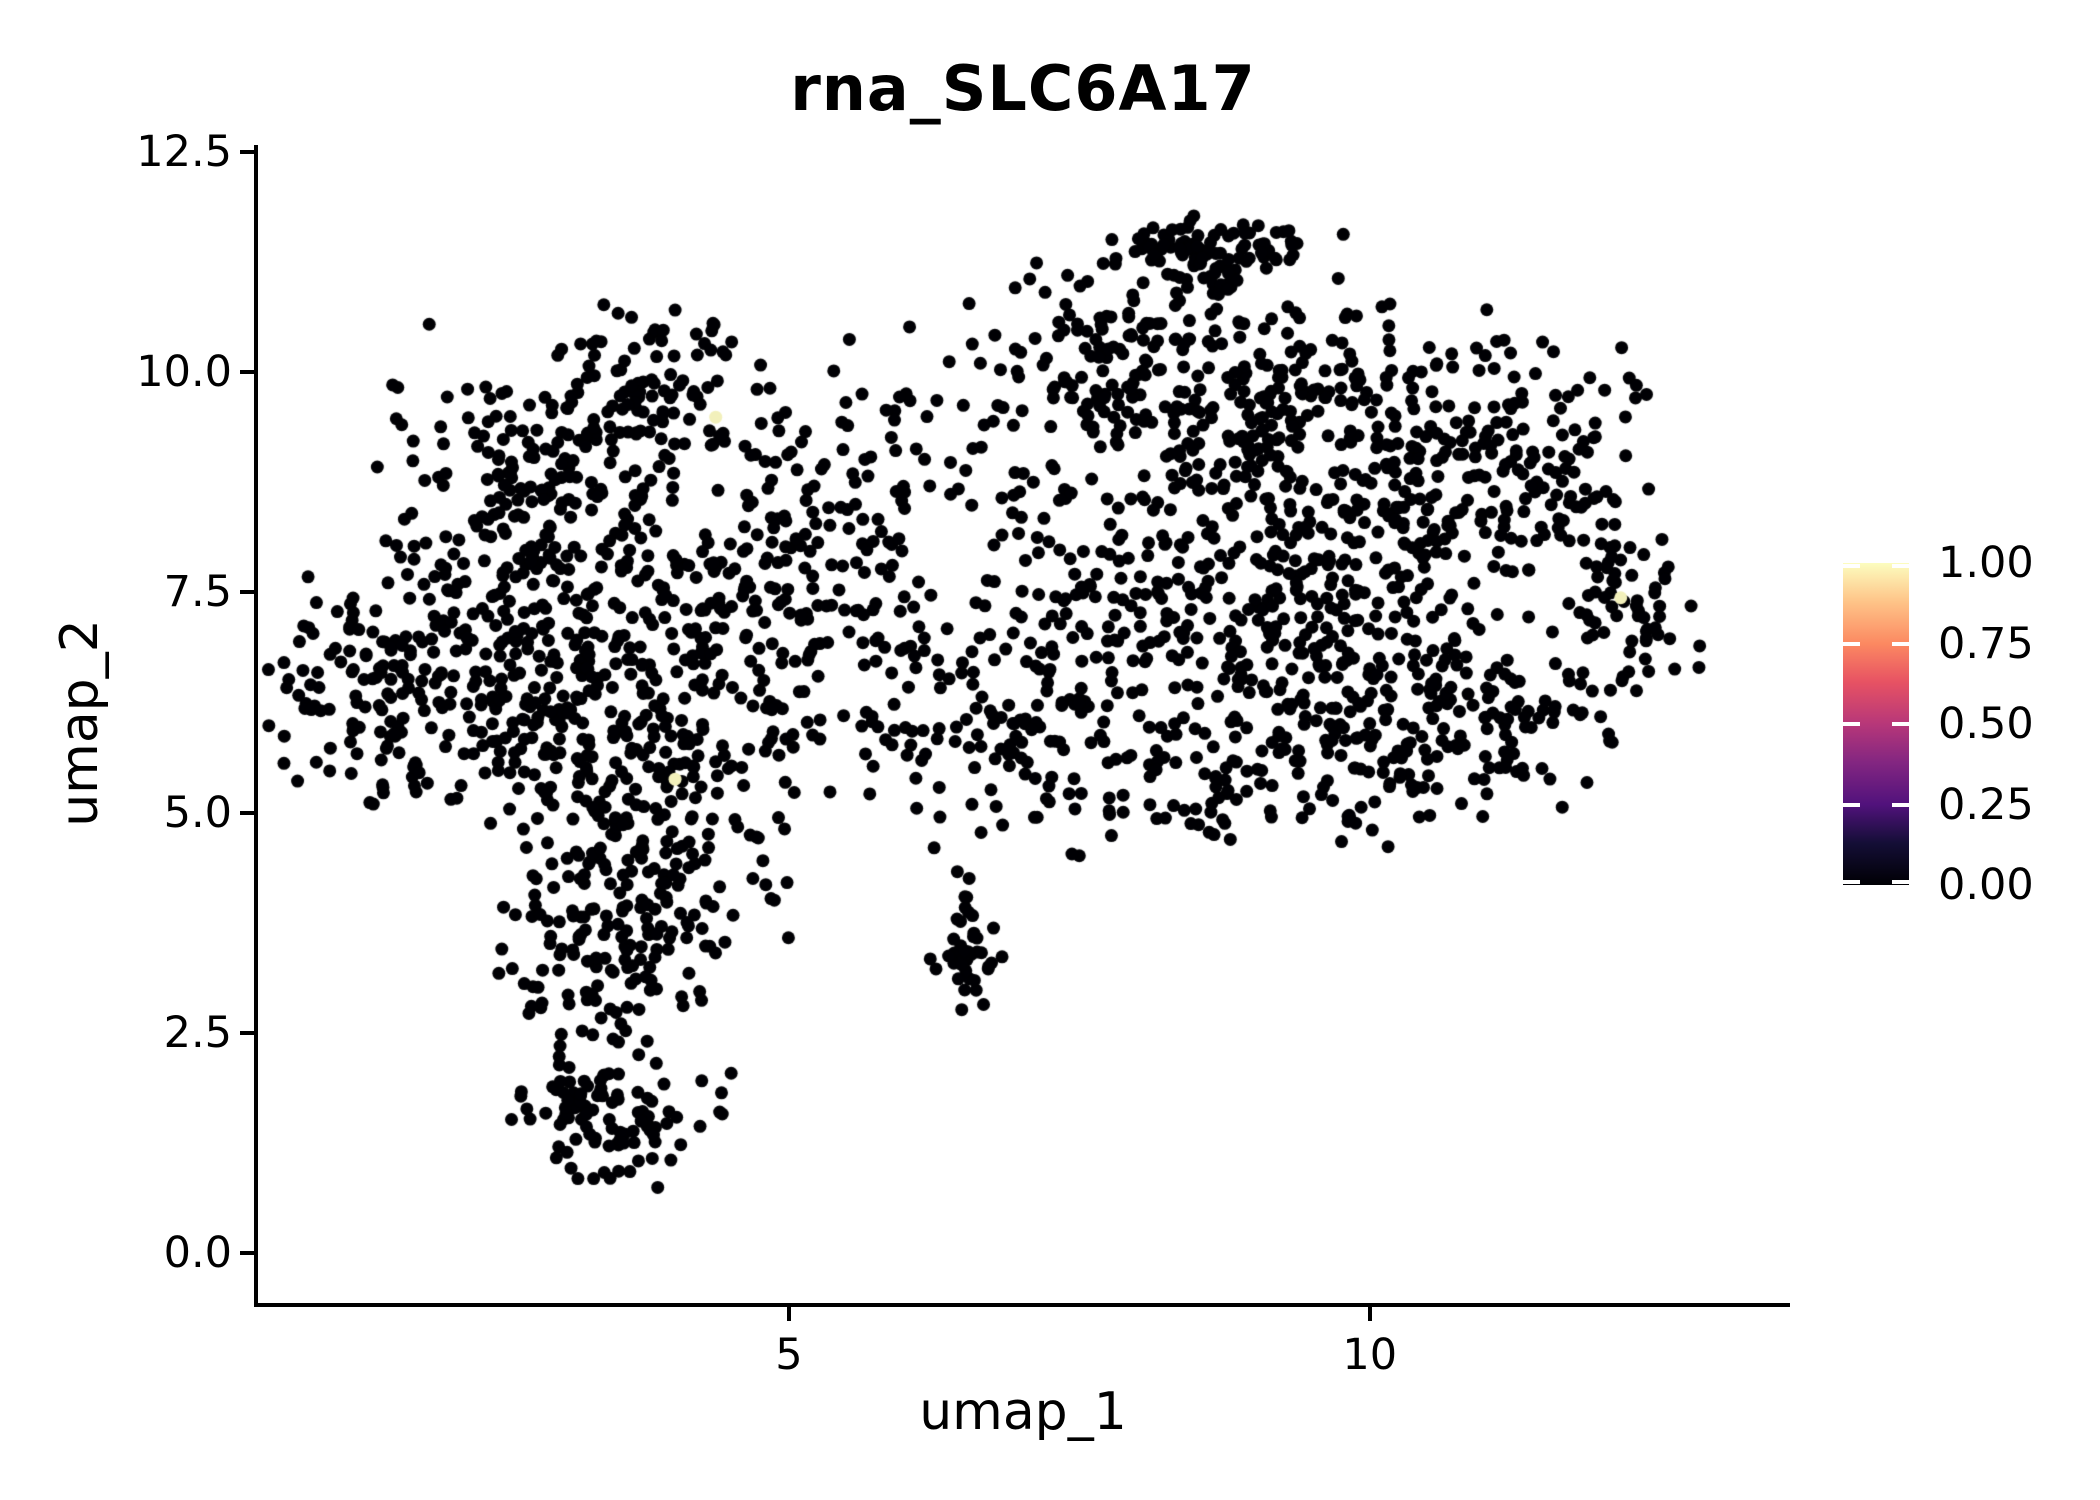 The image size is (2100, 1500). I want to click on y-tick-label: 2.5, so click(197, 1032).